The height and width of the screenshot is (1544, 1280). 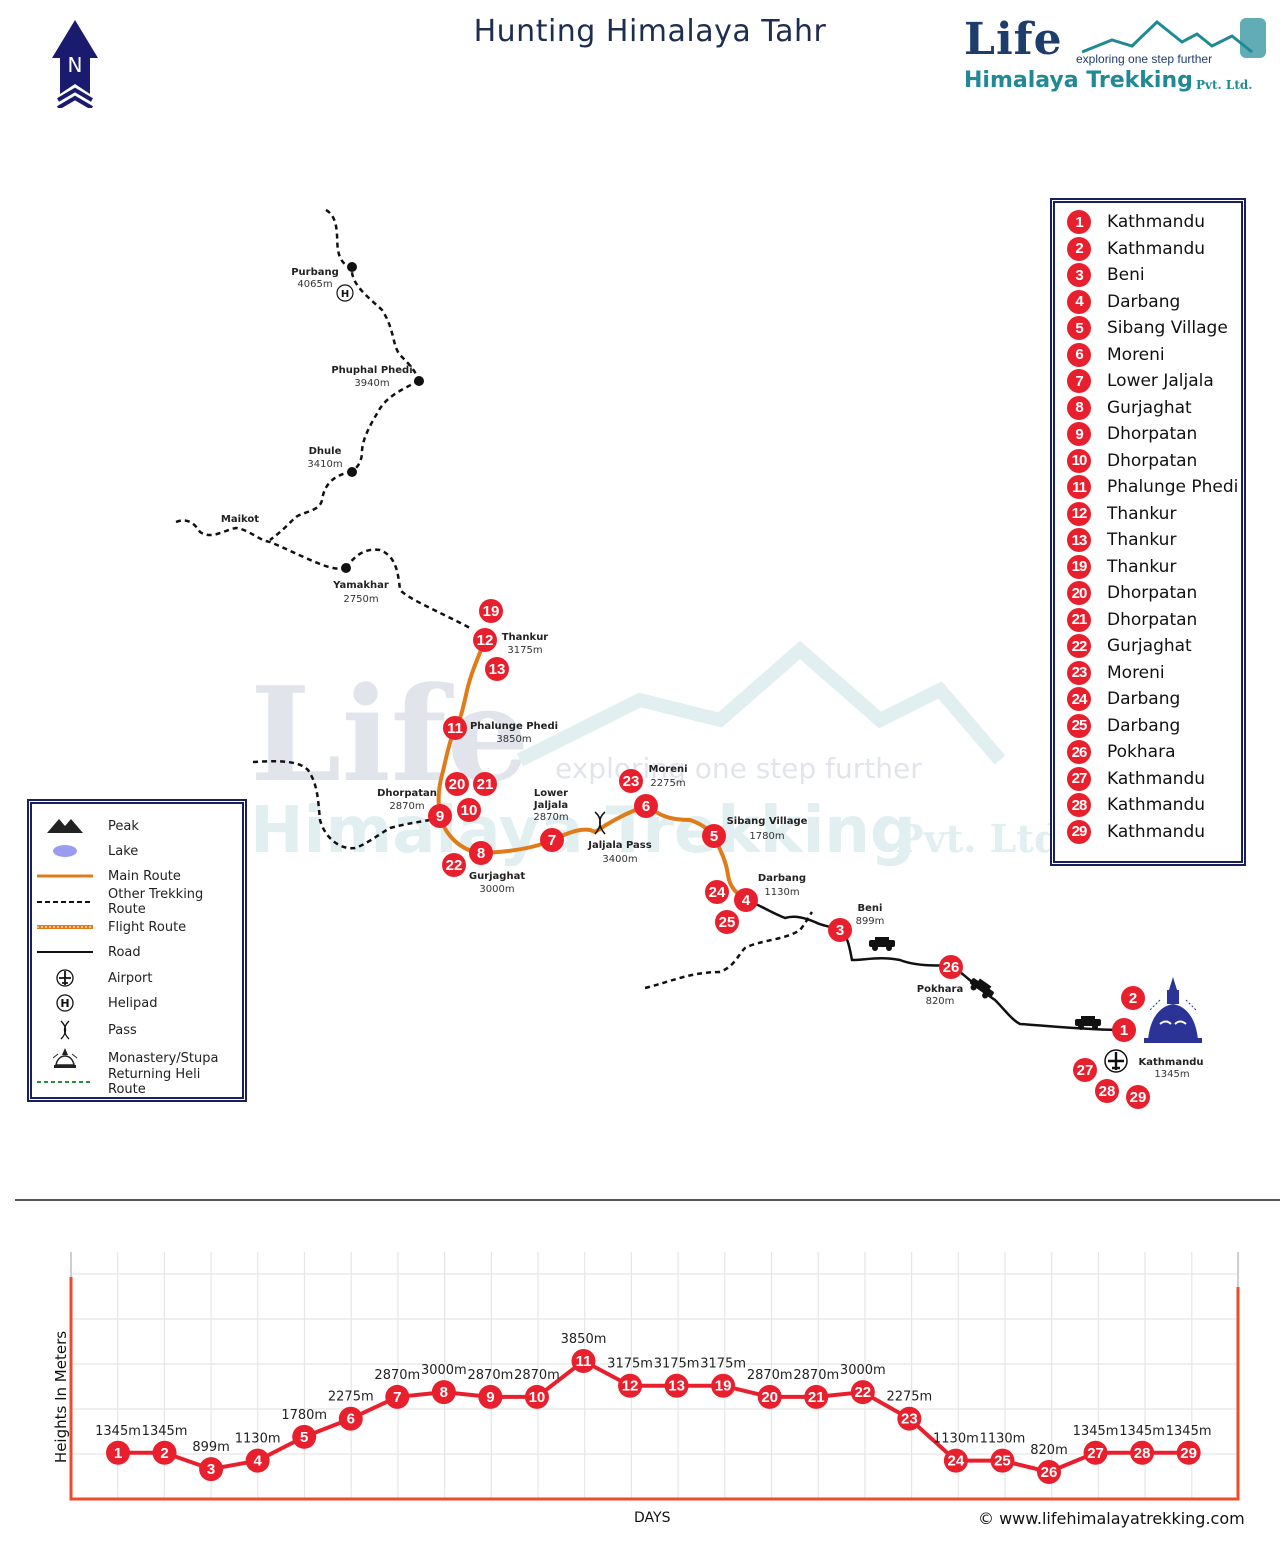 What do you see at coordinates (137, 1003) in the screenshot?
I see `legend-row: H Helipad` at bounding box center [137, 1003].